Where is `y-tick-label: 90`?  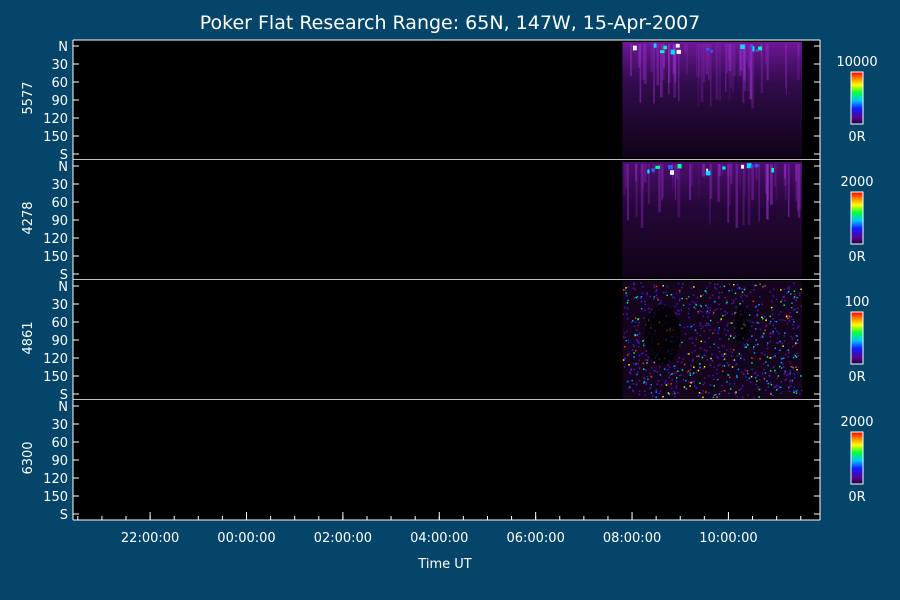 y-tick-label: 90 is located at coordinates (59, 461).